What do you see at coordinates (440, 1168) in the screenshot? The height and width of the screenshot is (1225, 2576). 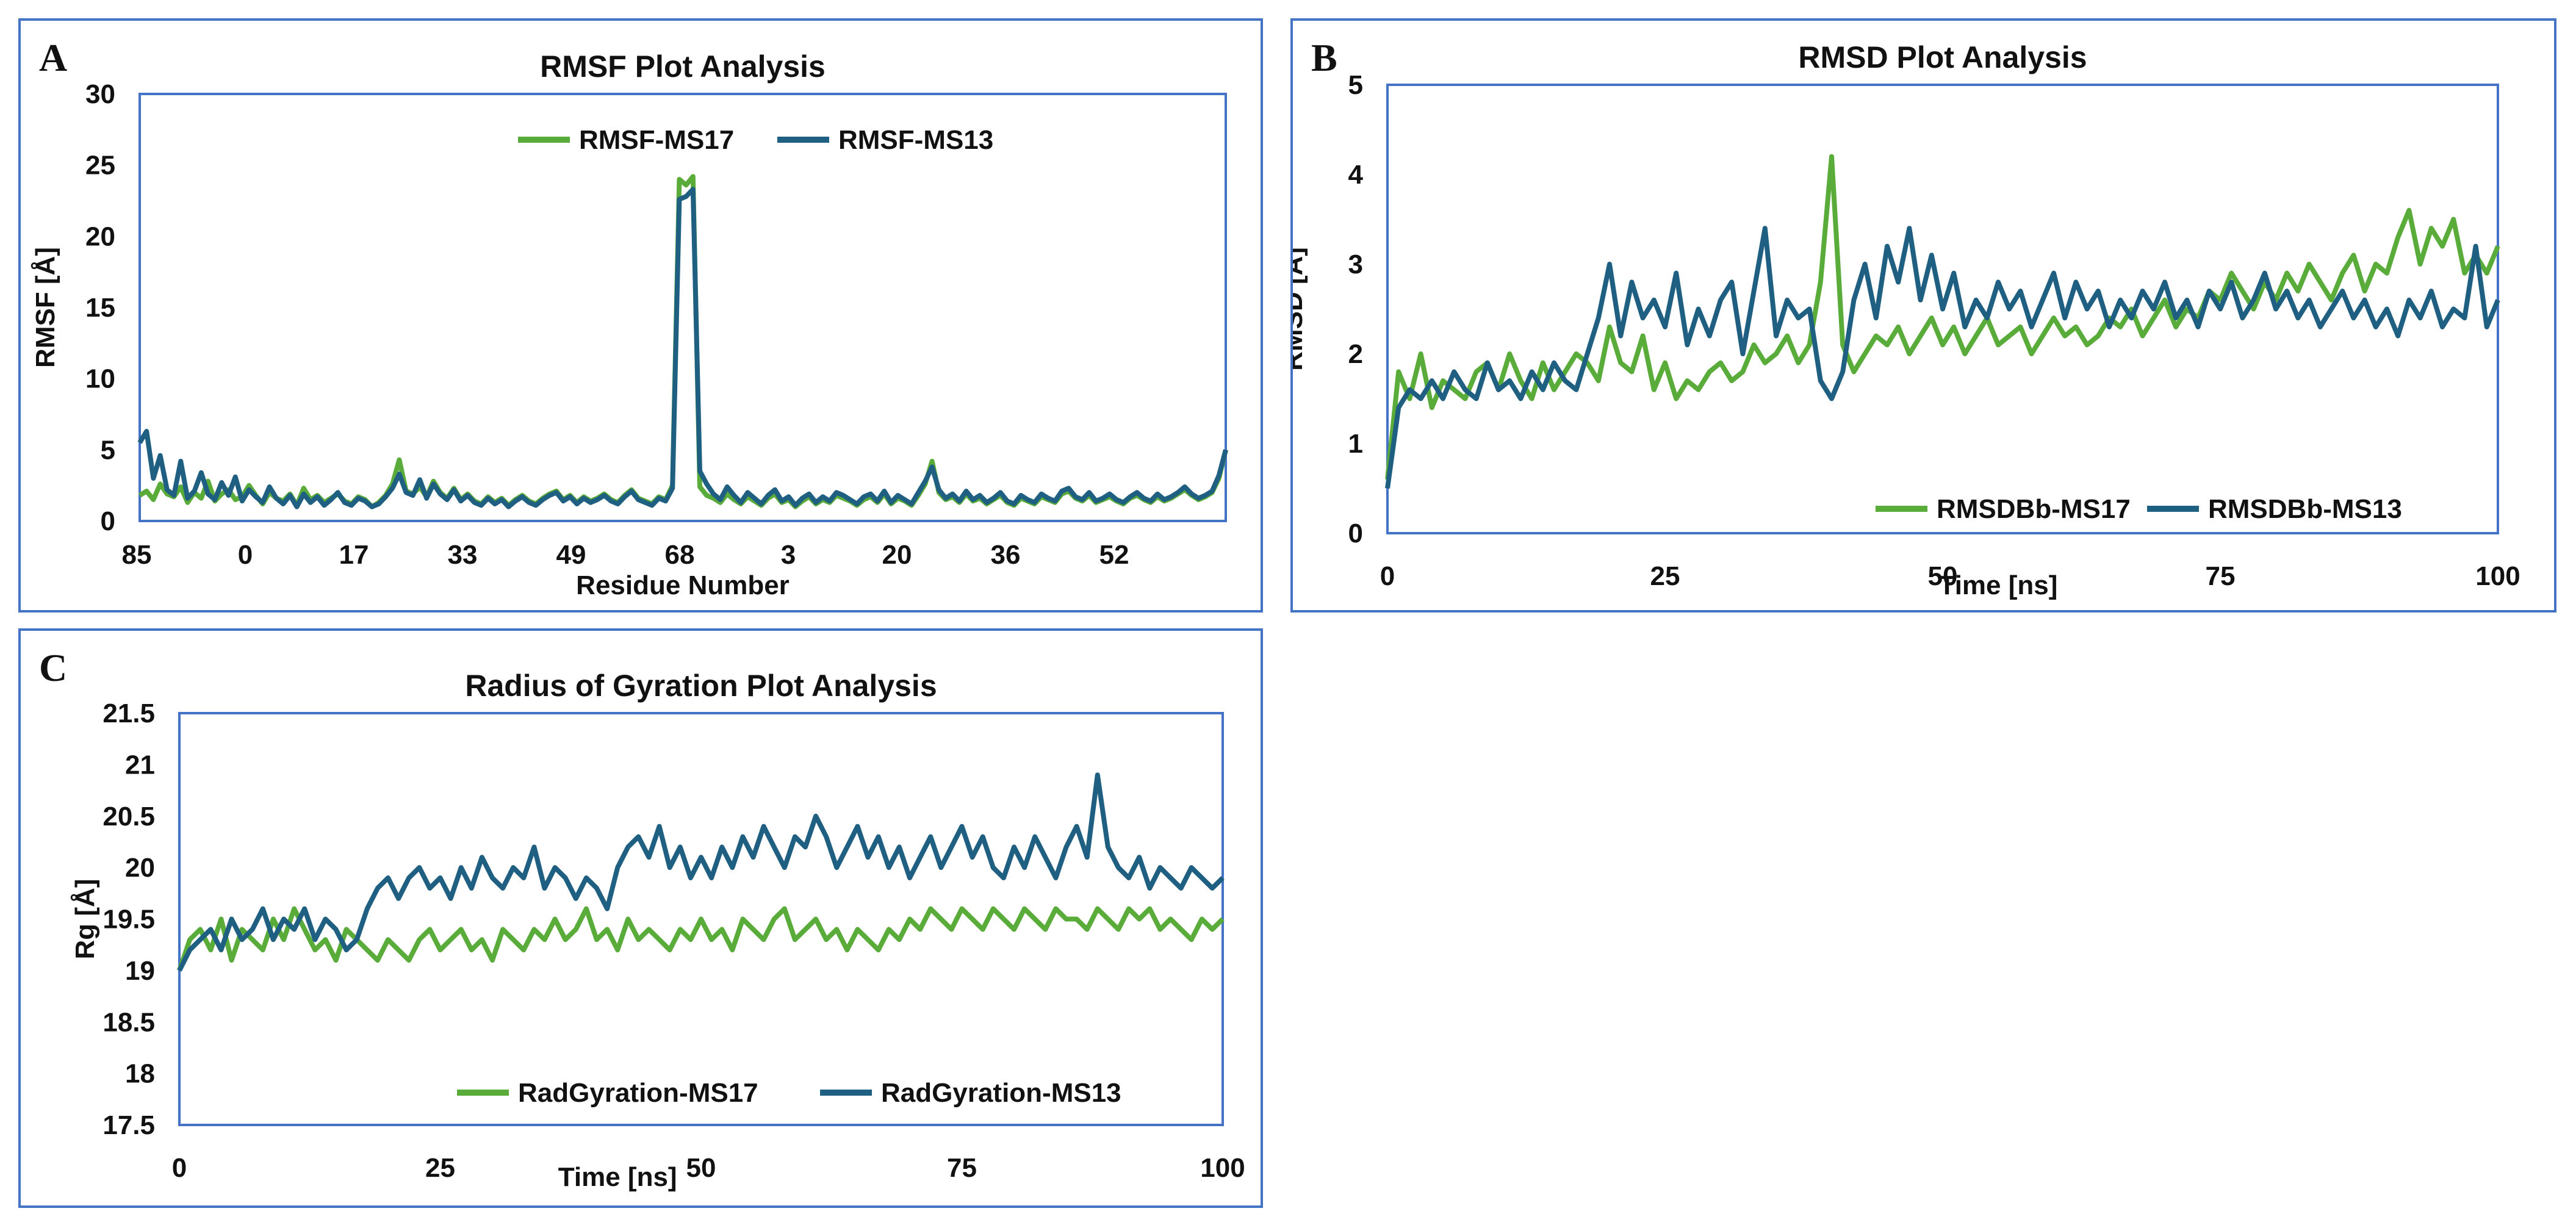 I see `x-tick-label-c: 25` at bounding box center [440, 1168].